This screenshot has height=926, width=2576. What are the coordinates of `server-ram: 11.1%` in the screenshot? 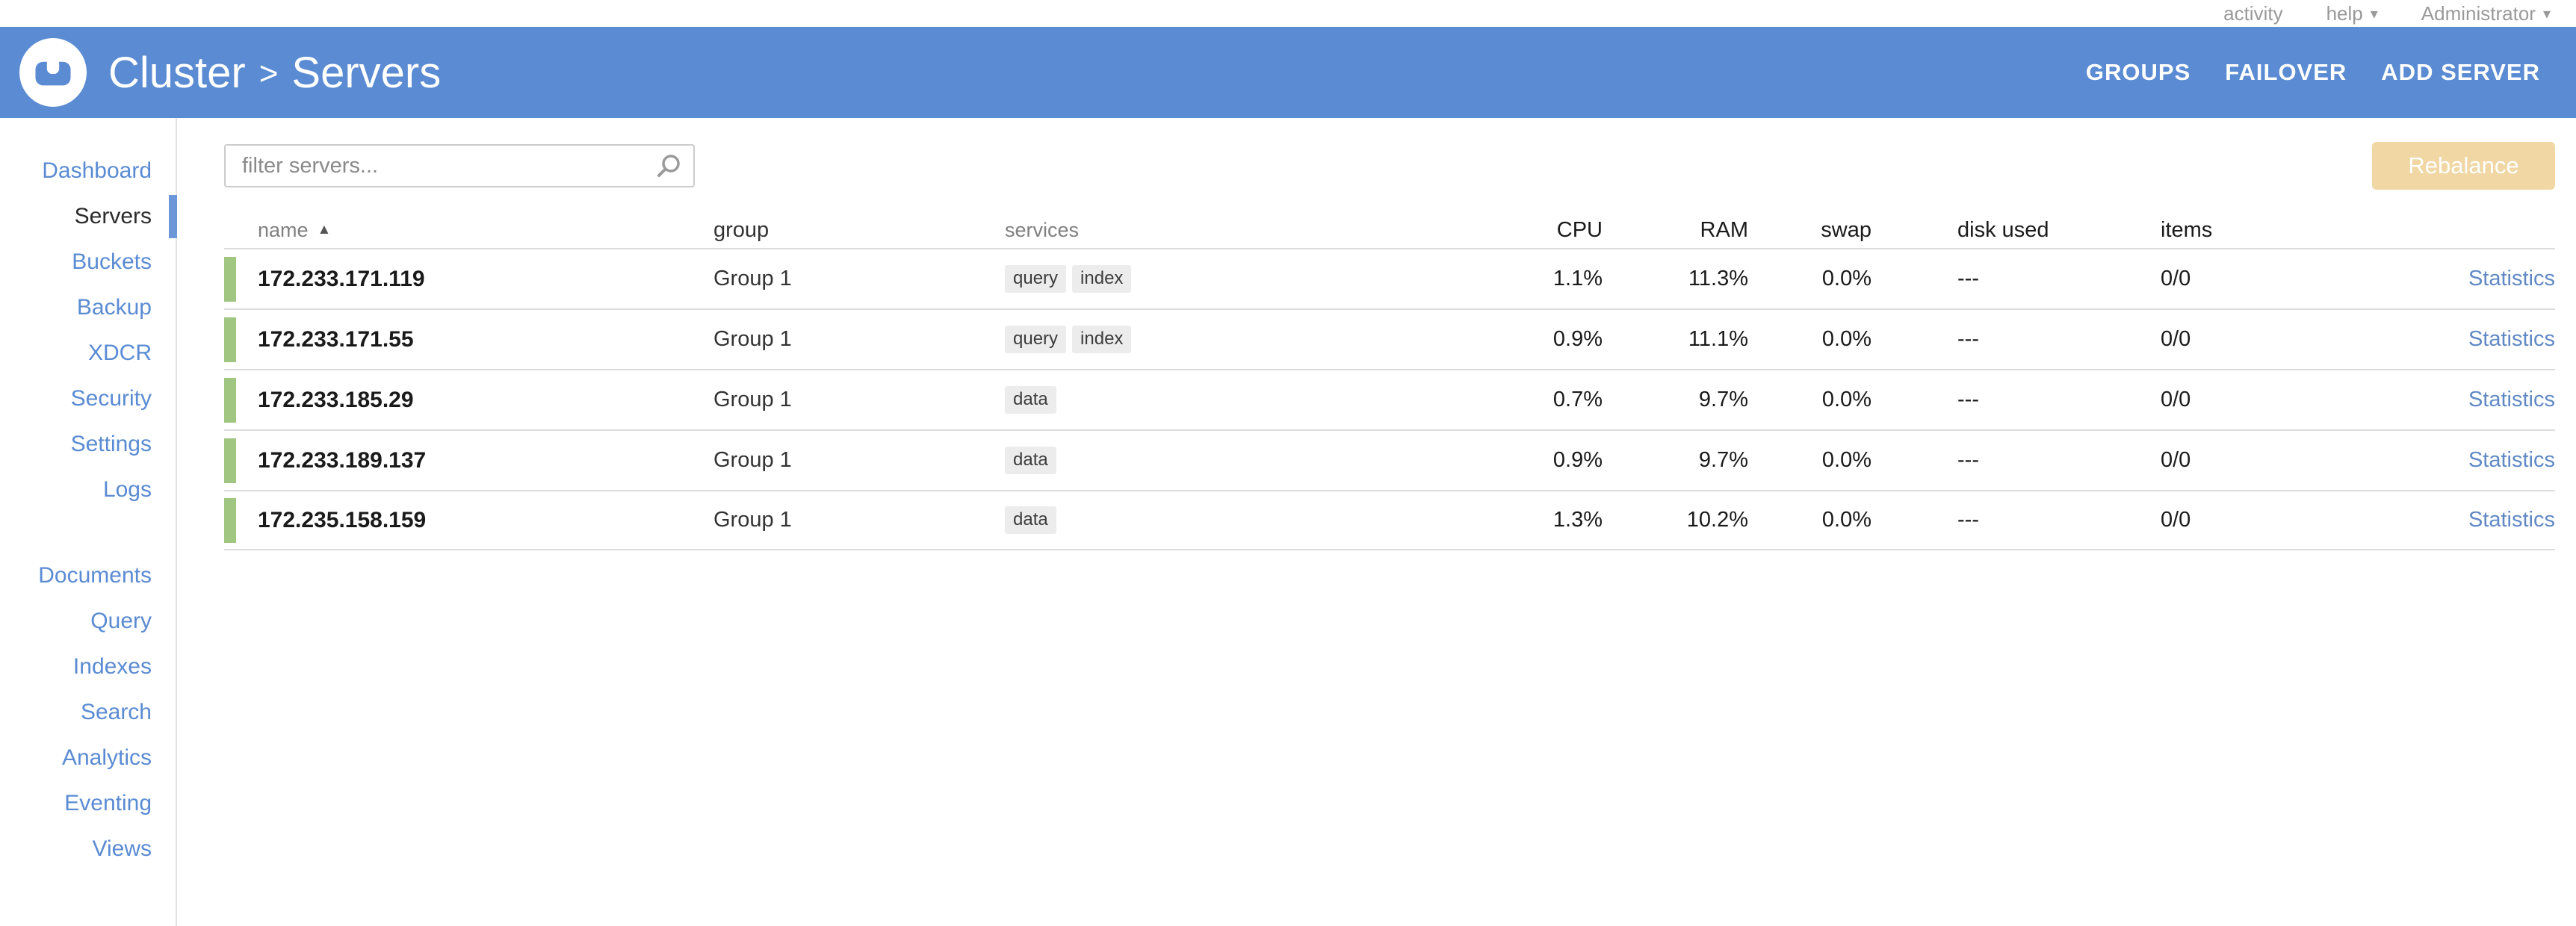 It's located at (1718, 339).